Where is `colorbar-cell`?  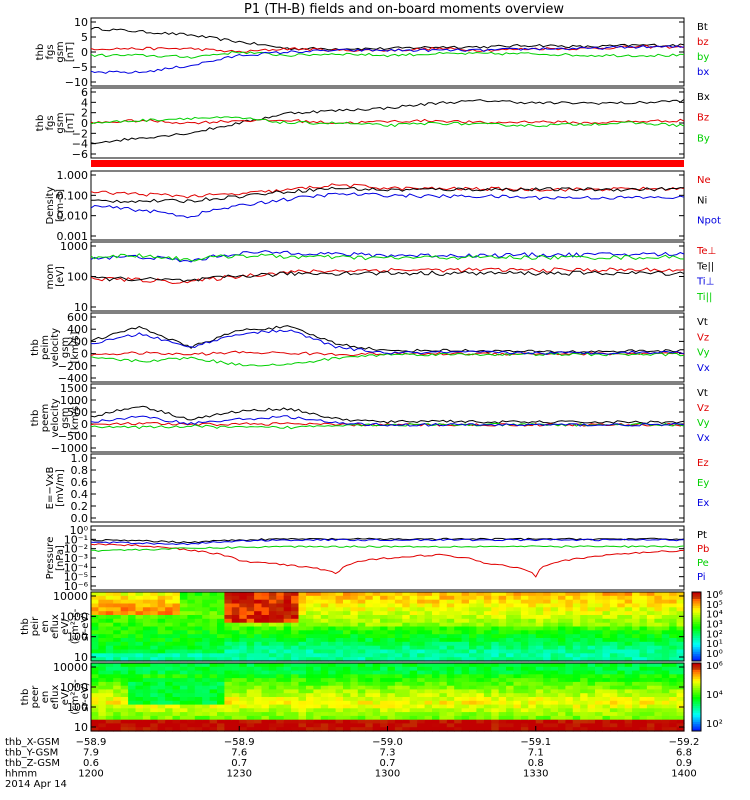
colorbar-cell is located at coordinates (696, 701).